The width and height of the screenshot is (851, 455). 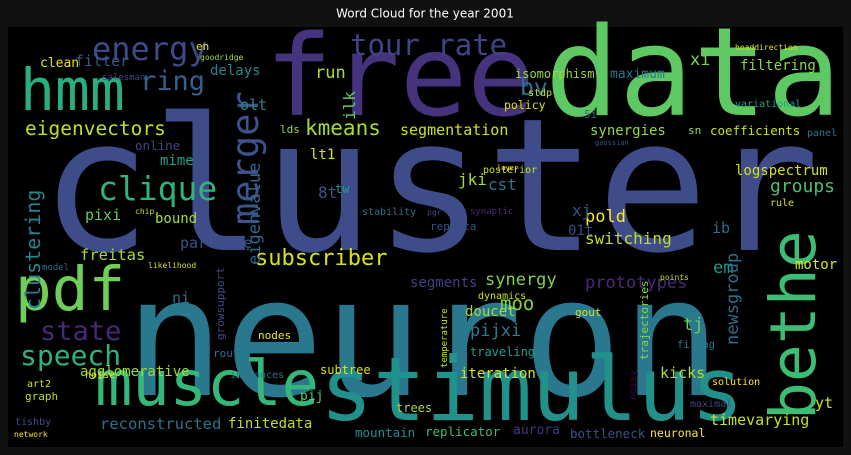 I want to click on word: graph, so click(x=41, y=396).